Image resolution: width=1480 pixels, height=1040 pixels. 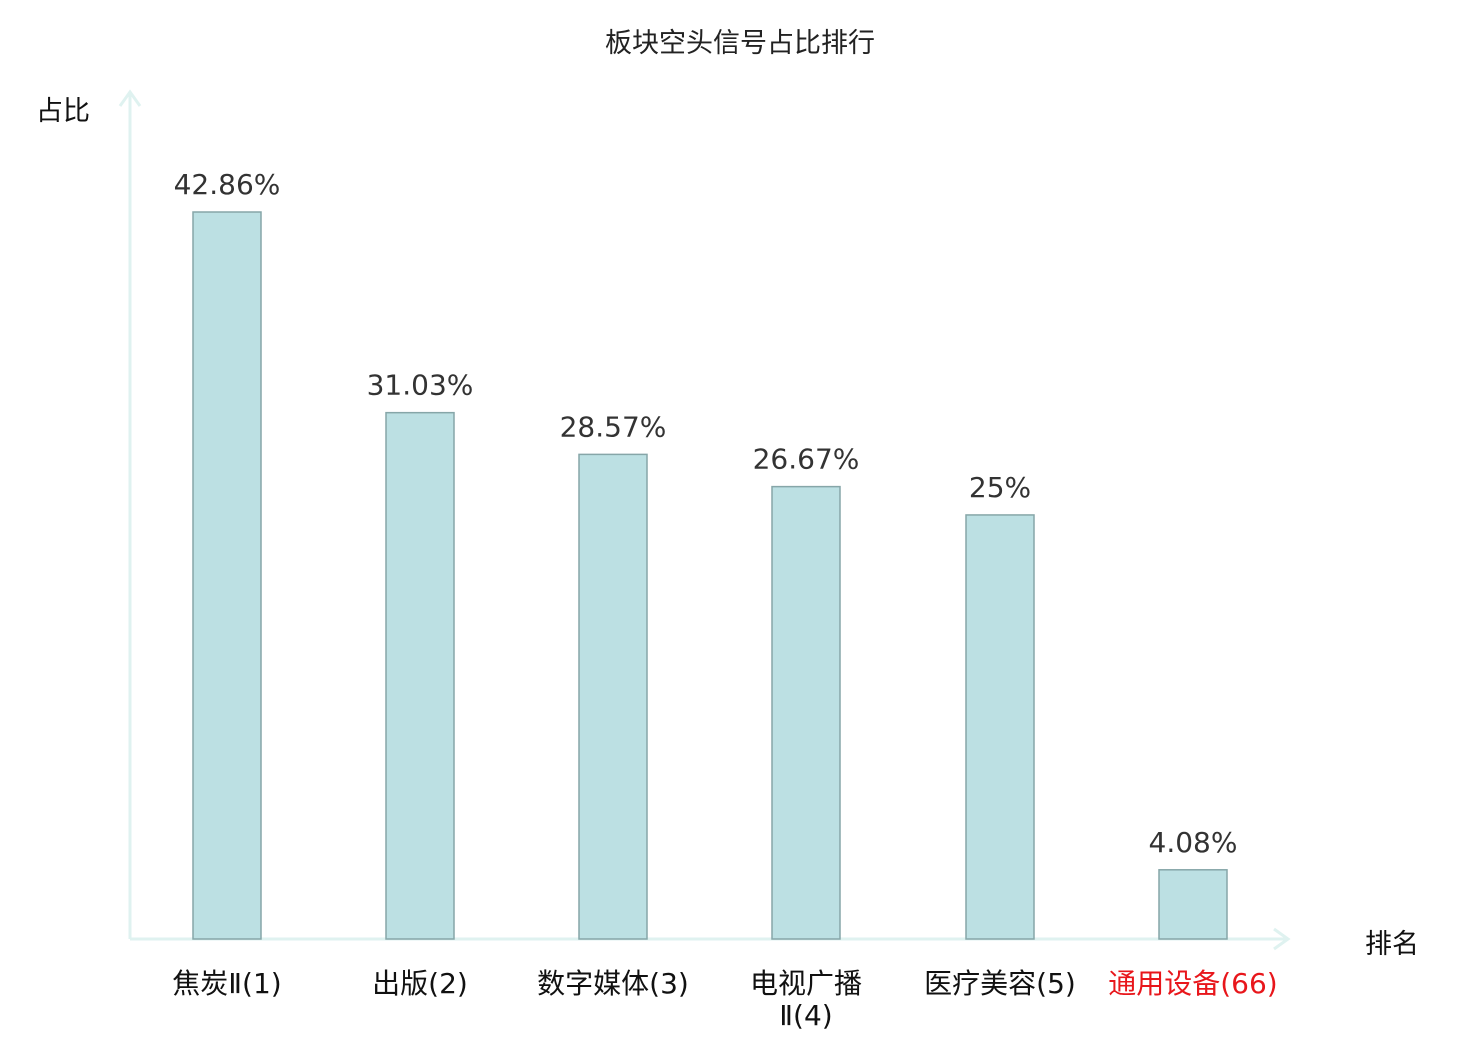 I want to click on data-label: 26.67%, so click(x=806, y=459).